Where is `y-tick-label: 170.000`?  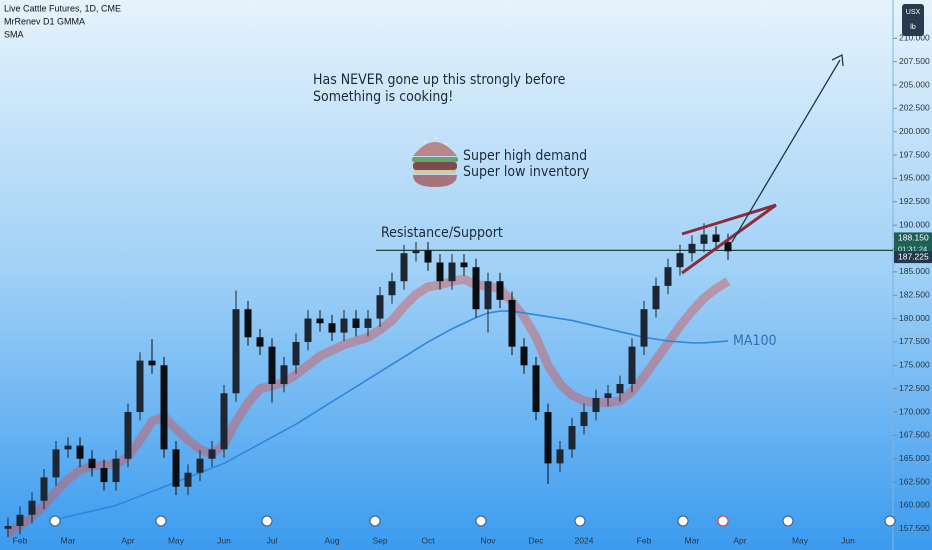 y-tick-label: 170.000 is located at coordinates (914, 411).